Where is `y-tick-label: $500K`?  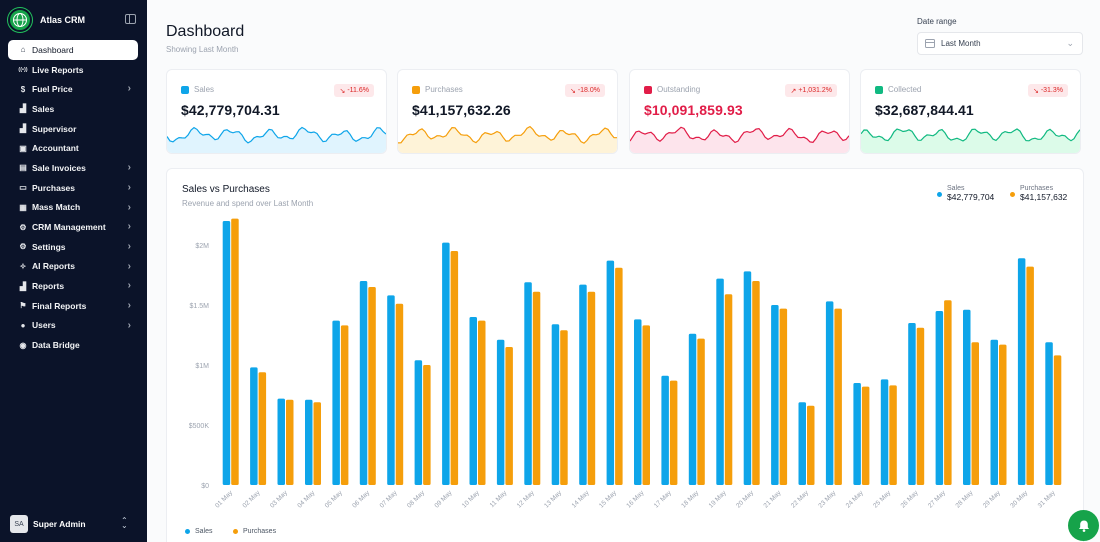
y-tick-label: $500K is located at coordinates (199, 426).